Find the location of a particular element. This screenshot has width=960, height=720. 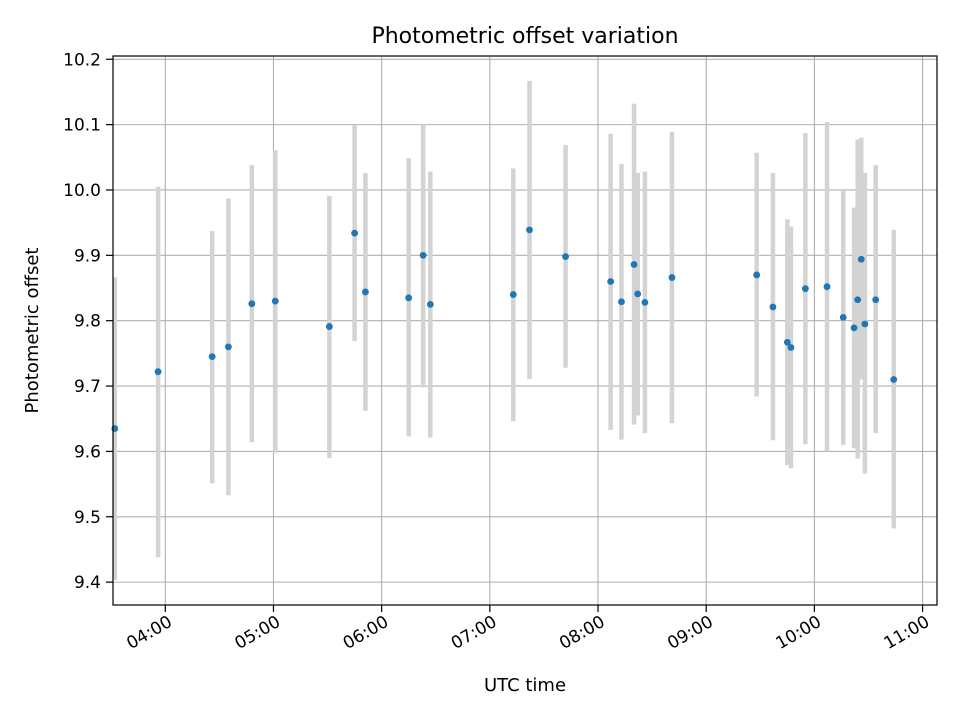

y-tick-label: 9.5 is located at coordinates (87, 518).